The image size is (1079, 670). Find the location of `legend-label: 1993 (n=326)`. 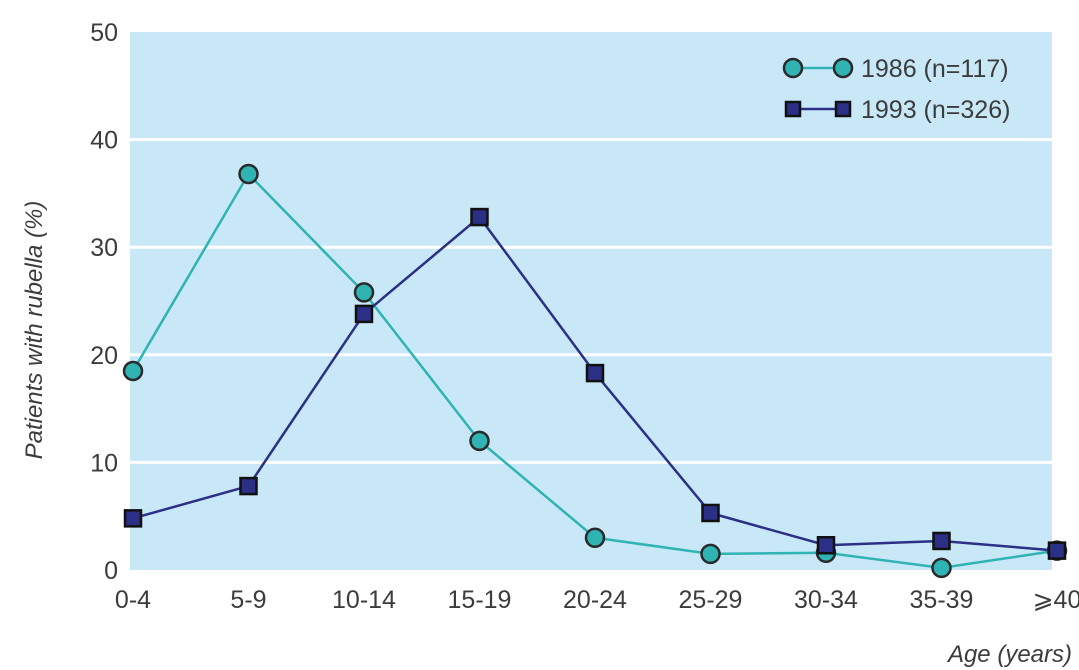

legend-label: 1993 (n=326) is located at coordinates (935, 110).